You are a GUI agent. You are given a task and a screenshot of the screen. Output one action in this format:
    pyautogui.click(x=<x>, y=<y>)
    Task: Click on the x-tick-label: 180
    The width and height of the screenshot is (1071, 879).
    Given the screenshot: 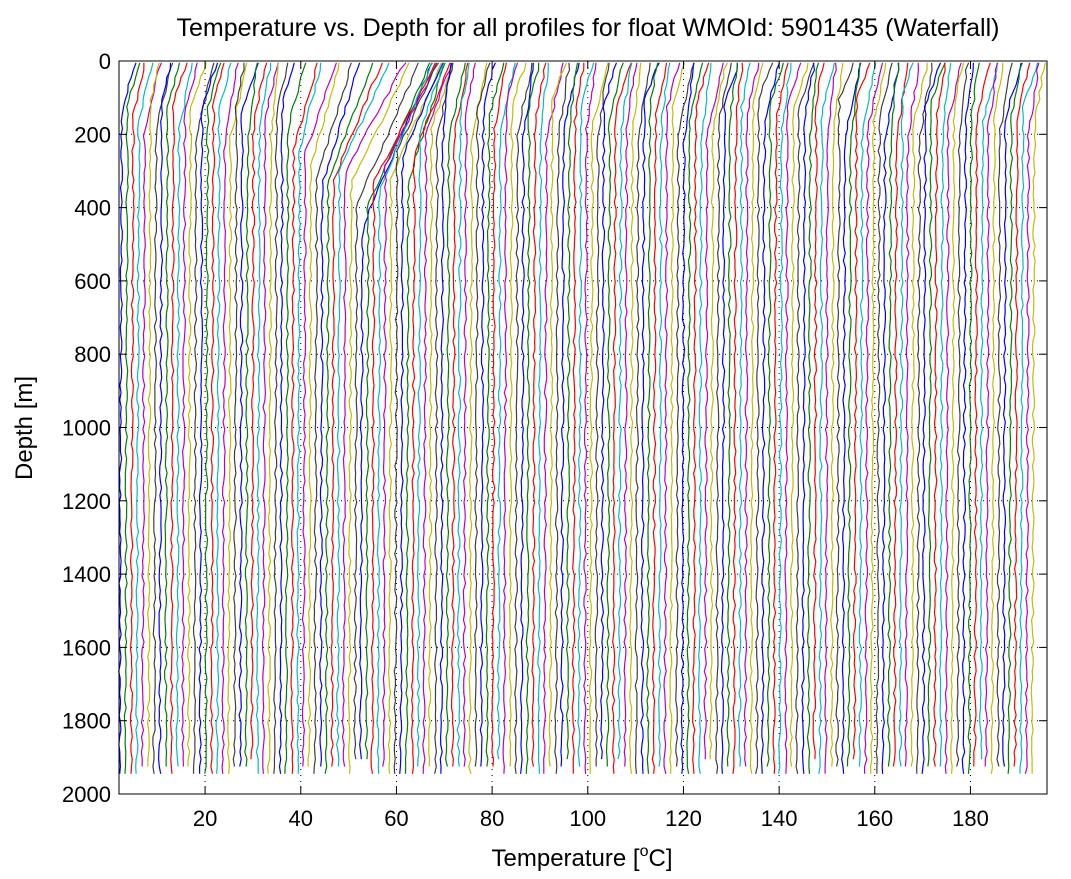 What is the action you would take?
    pyautogui.click(x=970, y=818)
    